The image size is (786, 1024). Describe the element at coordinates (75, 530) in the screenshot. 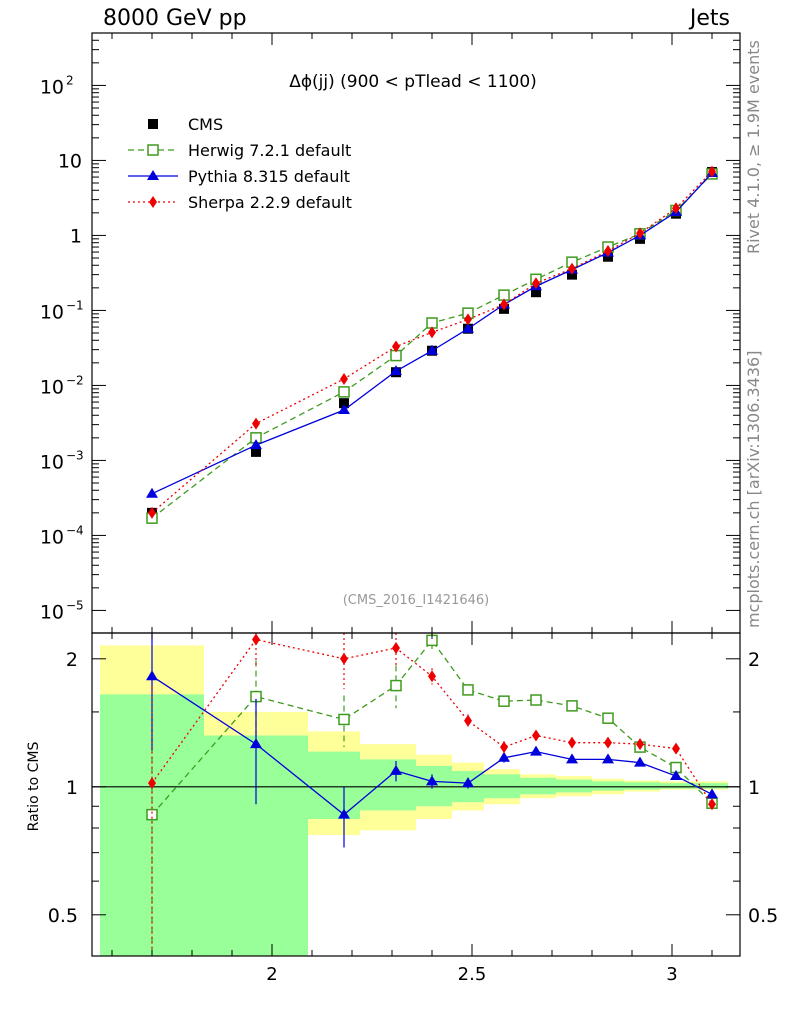

I see `y-tick-label-exponent: −4` at that location.